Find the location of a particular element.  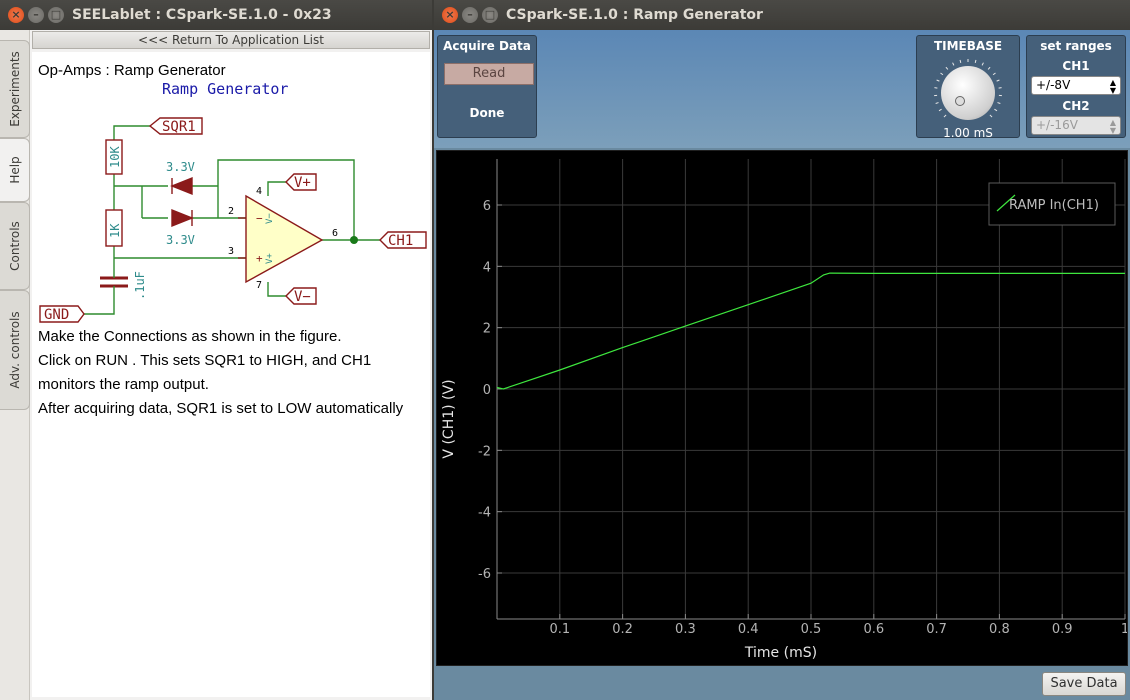

timebase-group: TIMEBASE 1.00 mS is located at coordinates (968, 87).